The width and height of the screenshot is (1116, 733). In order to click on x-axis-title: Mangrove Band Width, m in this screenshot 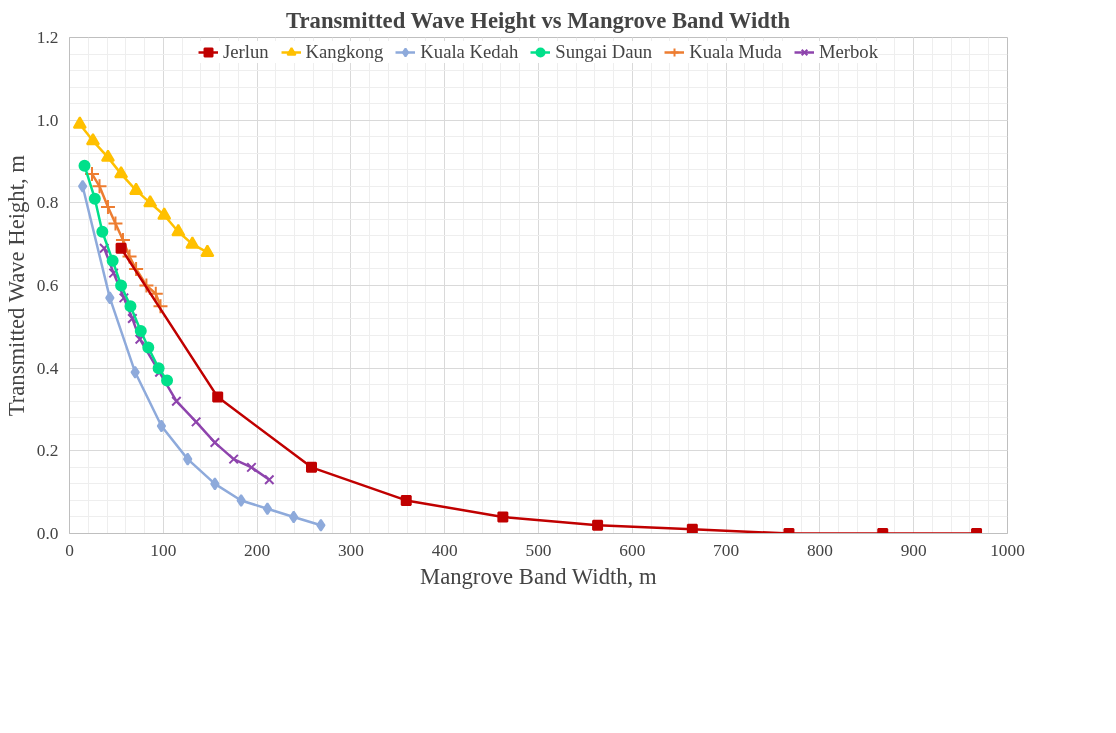, I will do `click(538, 576)`.